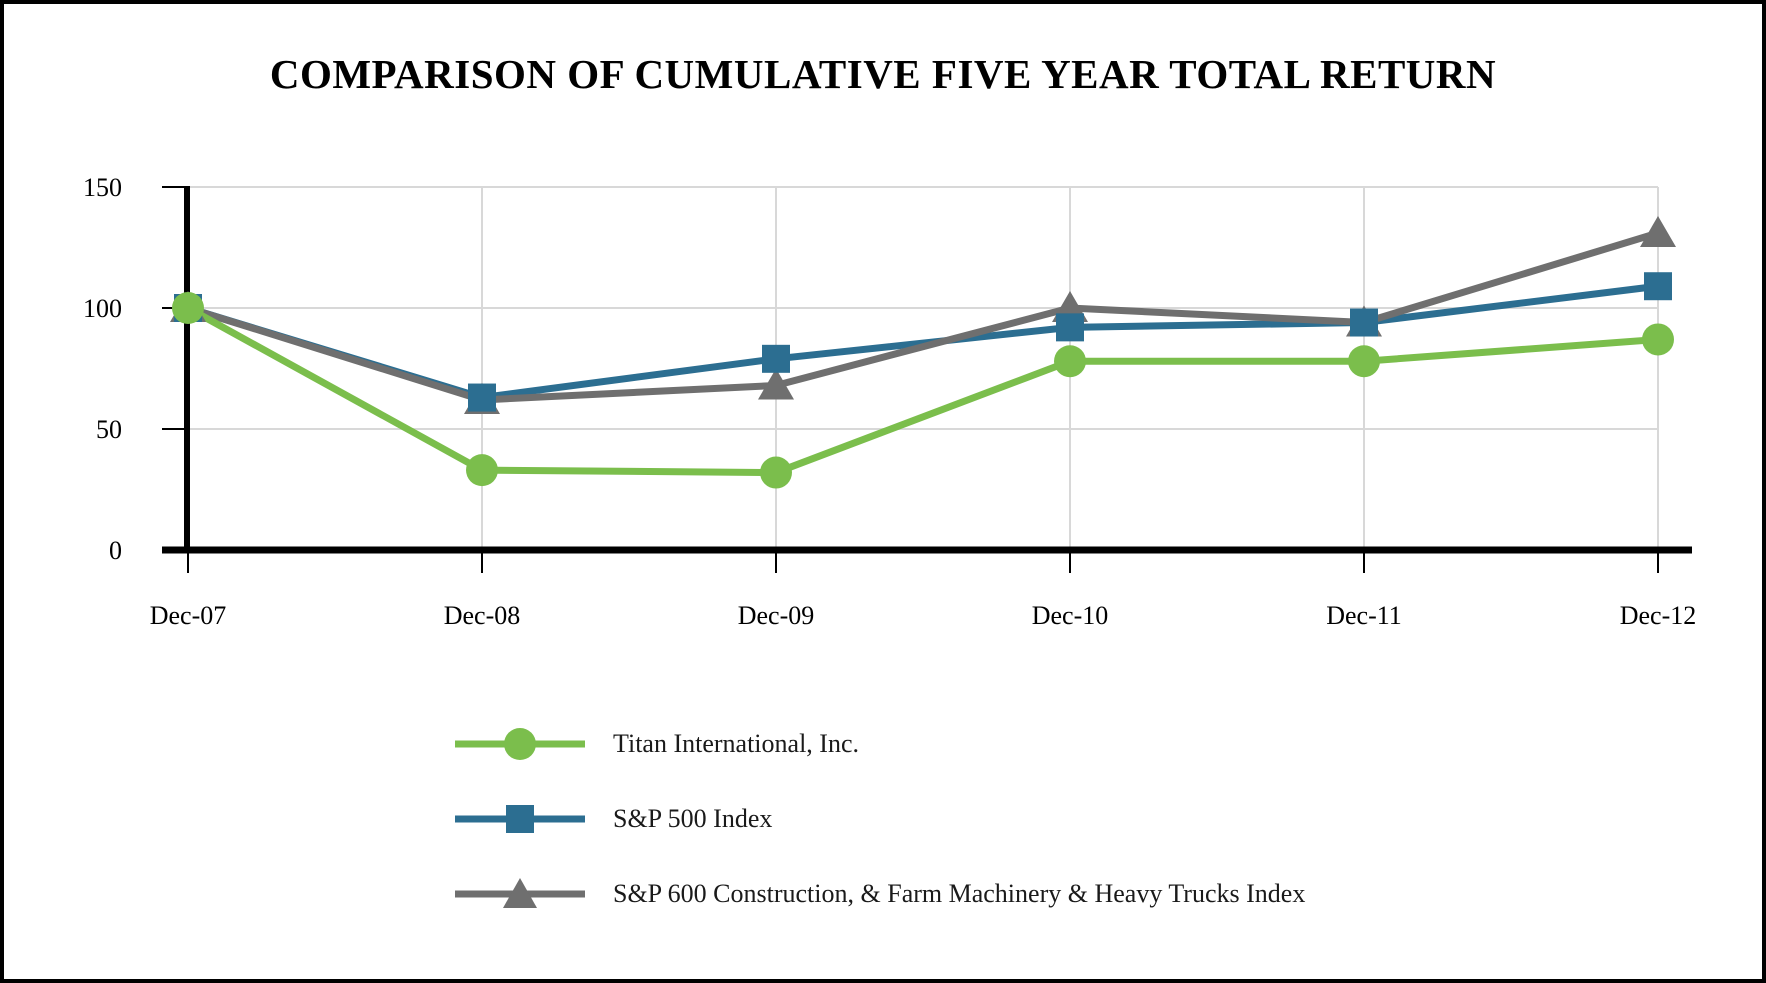  I want to click on sp500-series-swatch-icon, so click(520, 819).